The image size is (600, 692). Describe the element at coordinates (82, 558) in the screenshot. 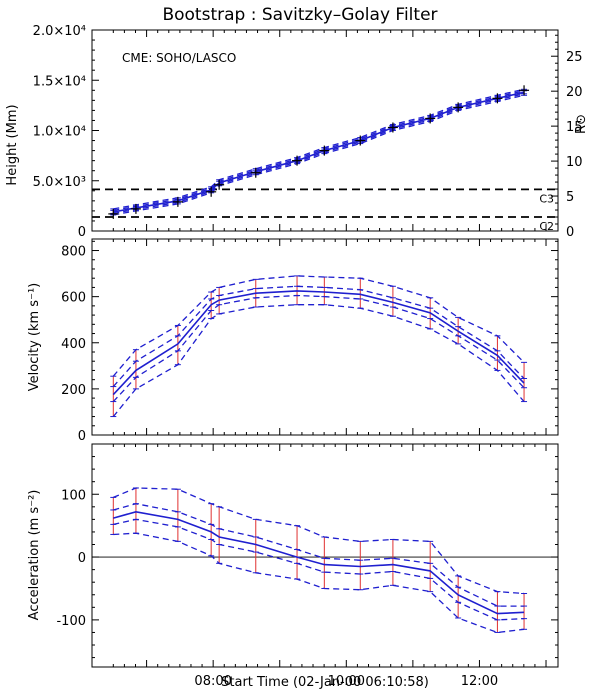

I see `acceleration-y-tick-label: 0` at that location.